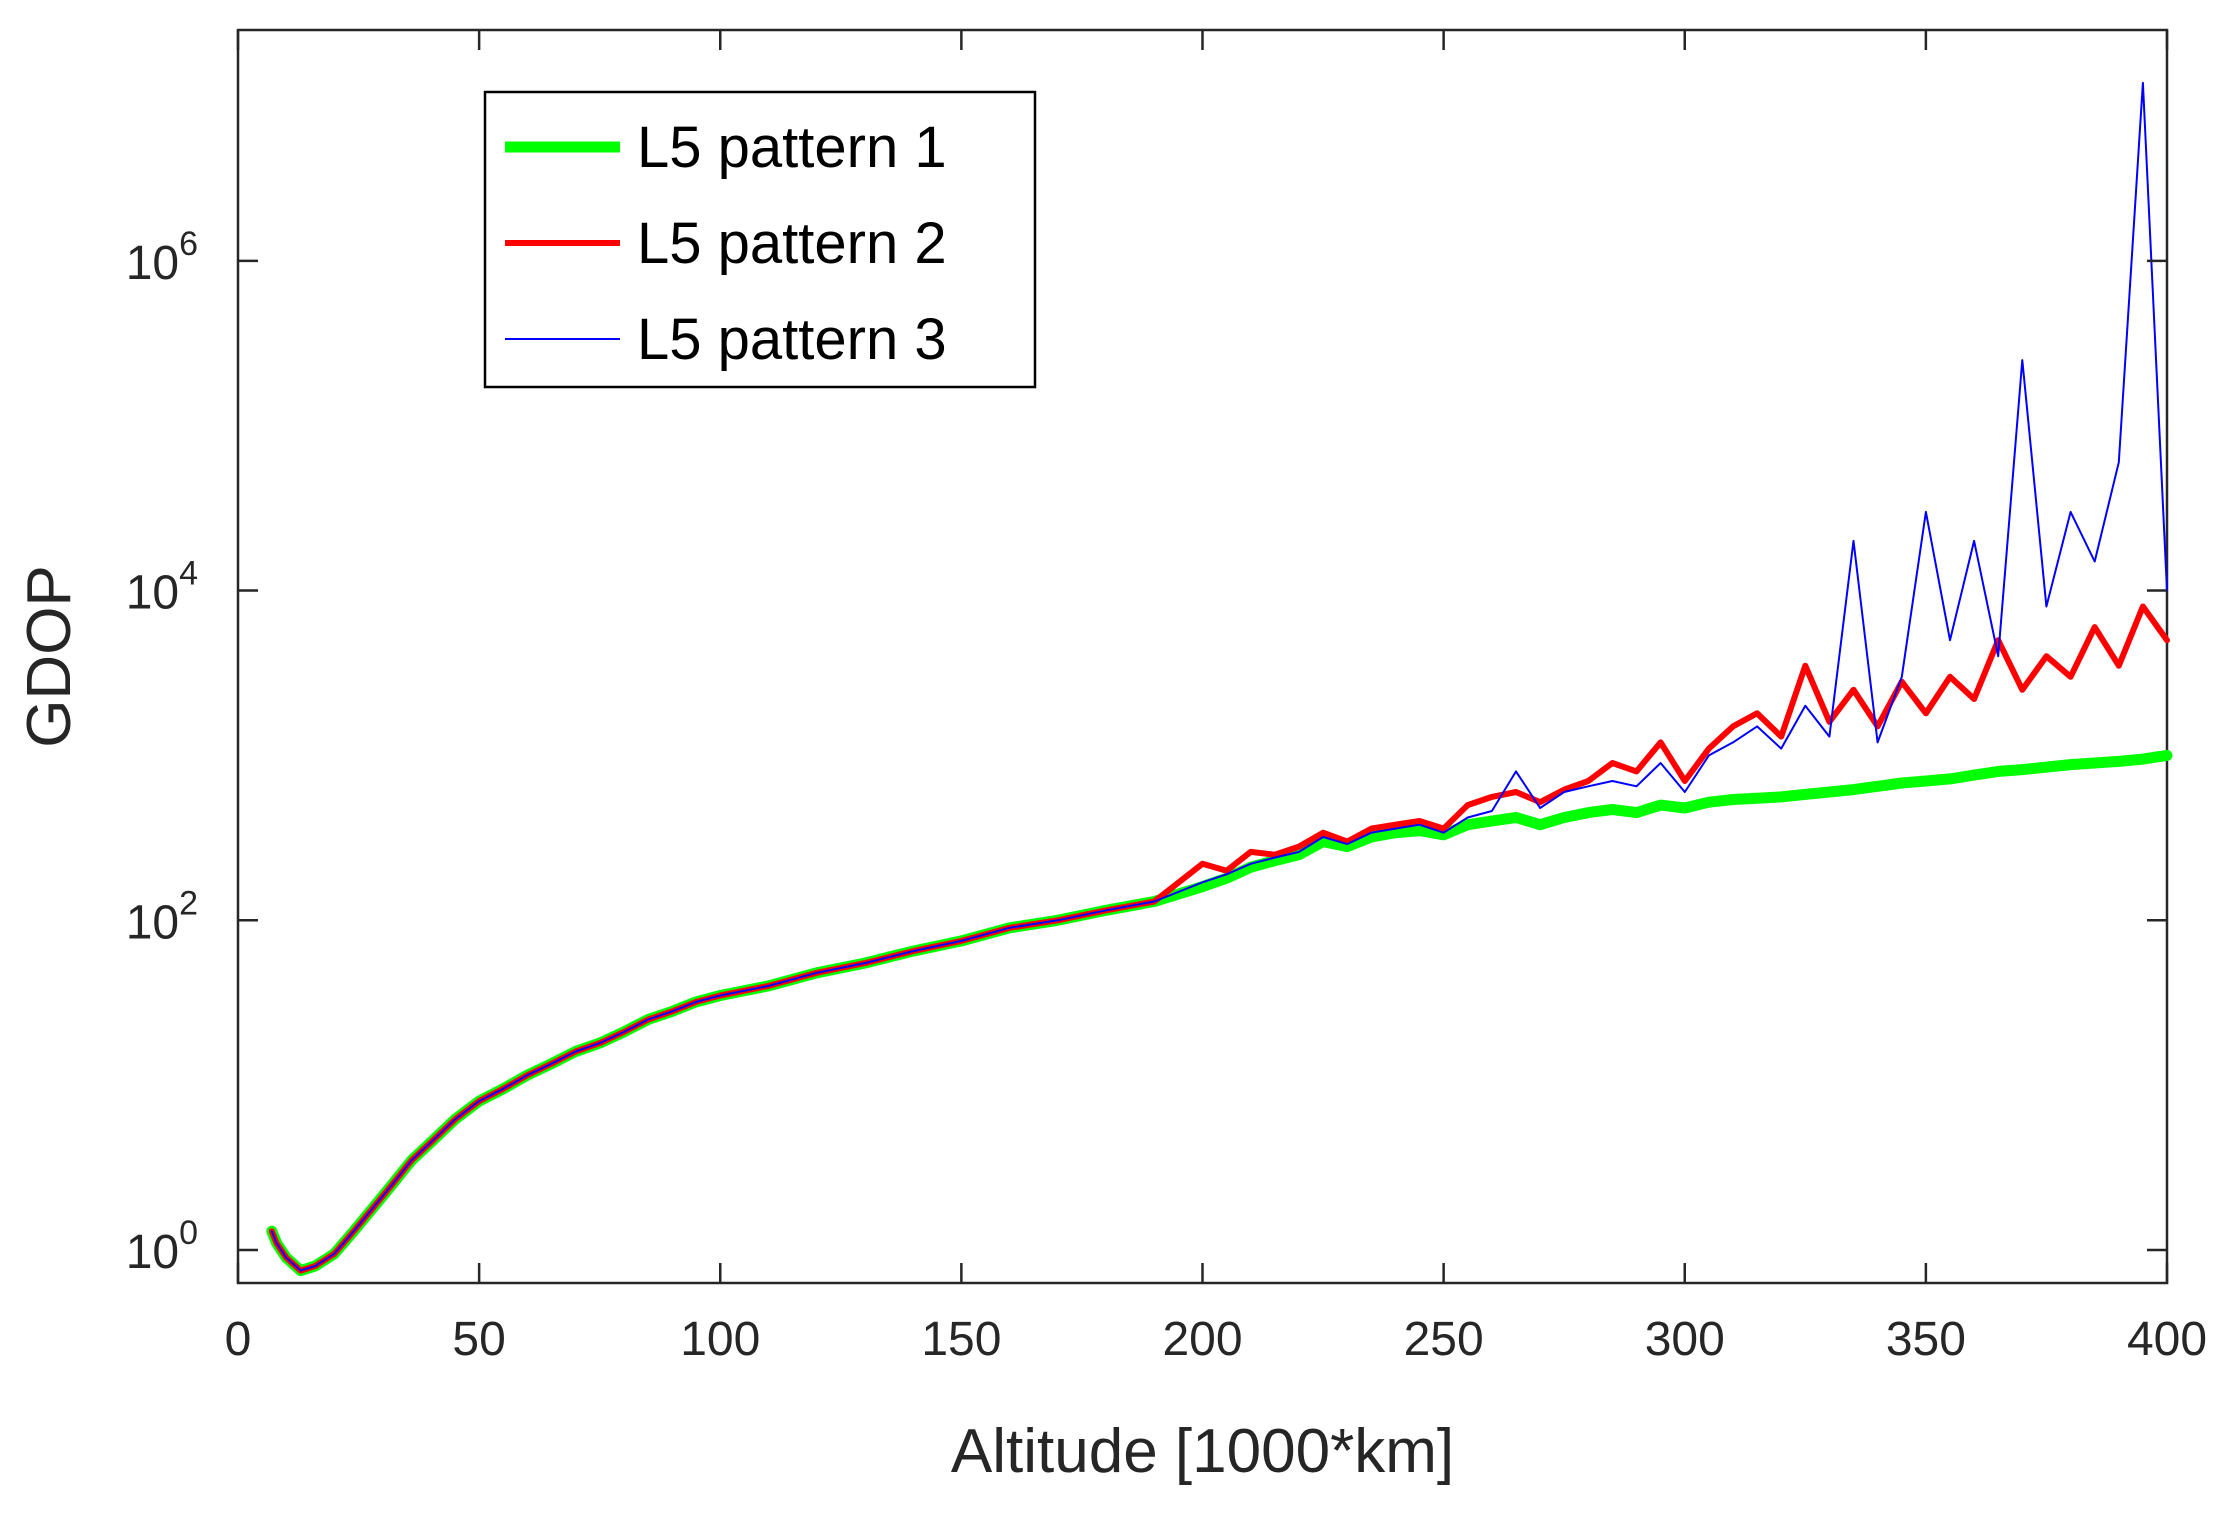 The width and height of the screenshot is (2235, 1519). I want to click on x-tick-label: 200, so click(1202, 1339).